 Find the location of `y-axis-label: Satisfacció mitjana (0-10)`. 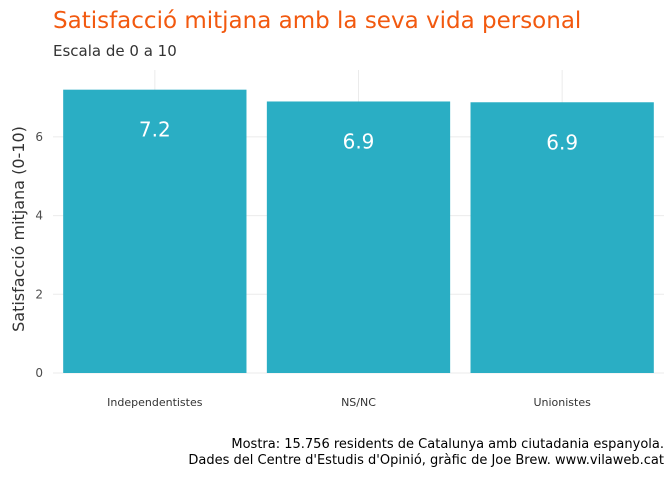

y-axis-label: Satisfacció mitjana (0-10) is located at coordinates (18, 229).